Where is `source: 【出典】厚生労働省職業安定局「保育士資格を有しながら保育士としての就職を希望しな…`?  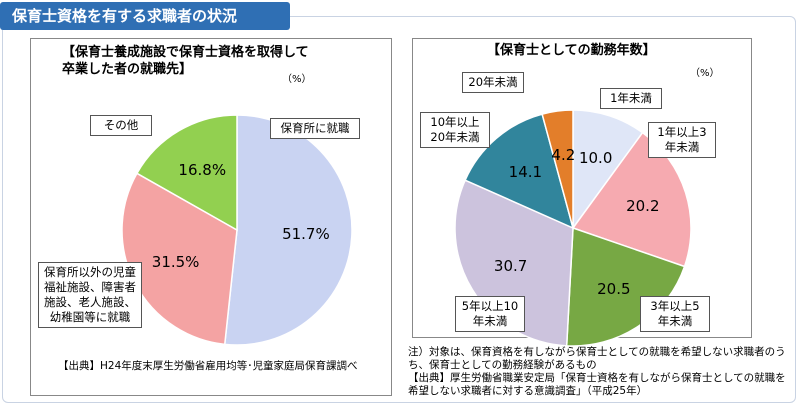 source: 【出典】厚生労働省職業安定局「保育士資格を有しながら保育士としての就職を希望しな… is located at coordinates (597, 384).